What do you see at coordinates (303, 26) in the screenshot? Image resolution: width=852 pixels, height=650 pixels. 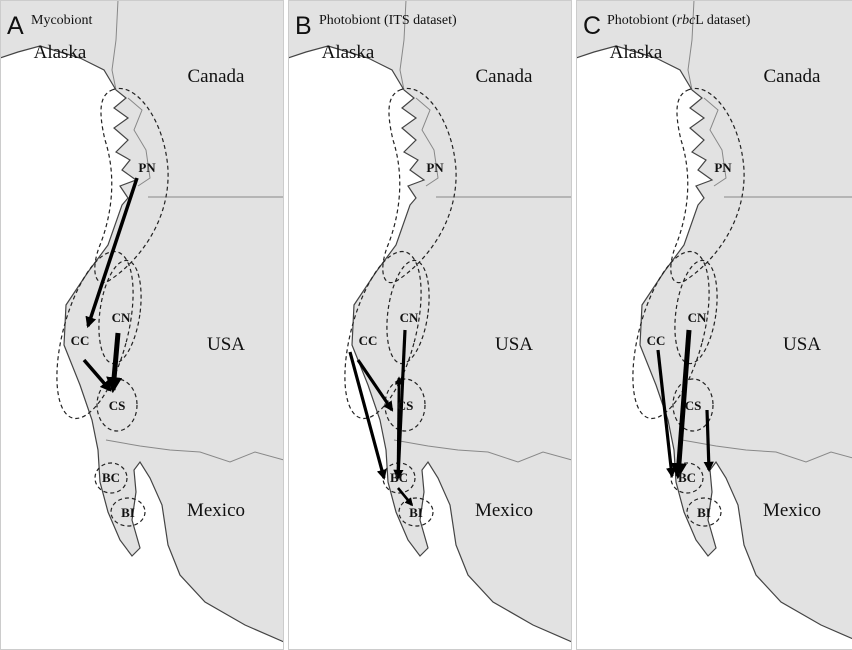 I see `panel-letter: B` at bounding box center [303, 26].